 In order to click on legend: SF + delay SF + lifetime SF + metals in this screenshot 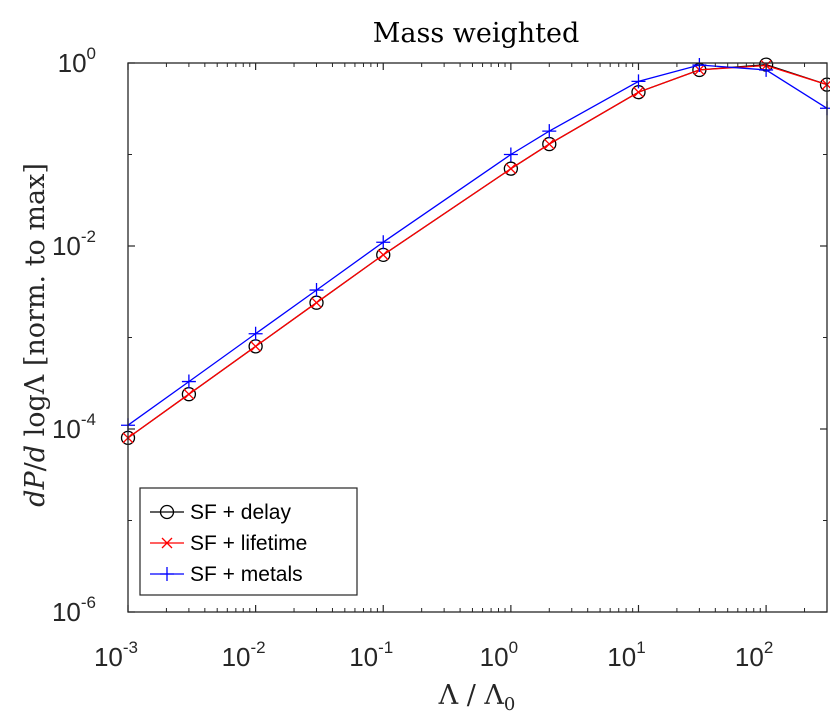, I will do `click(248, 541)`.